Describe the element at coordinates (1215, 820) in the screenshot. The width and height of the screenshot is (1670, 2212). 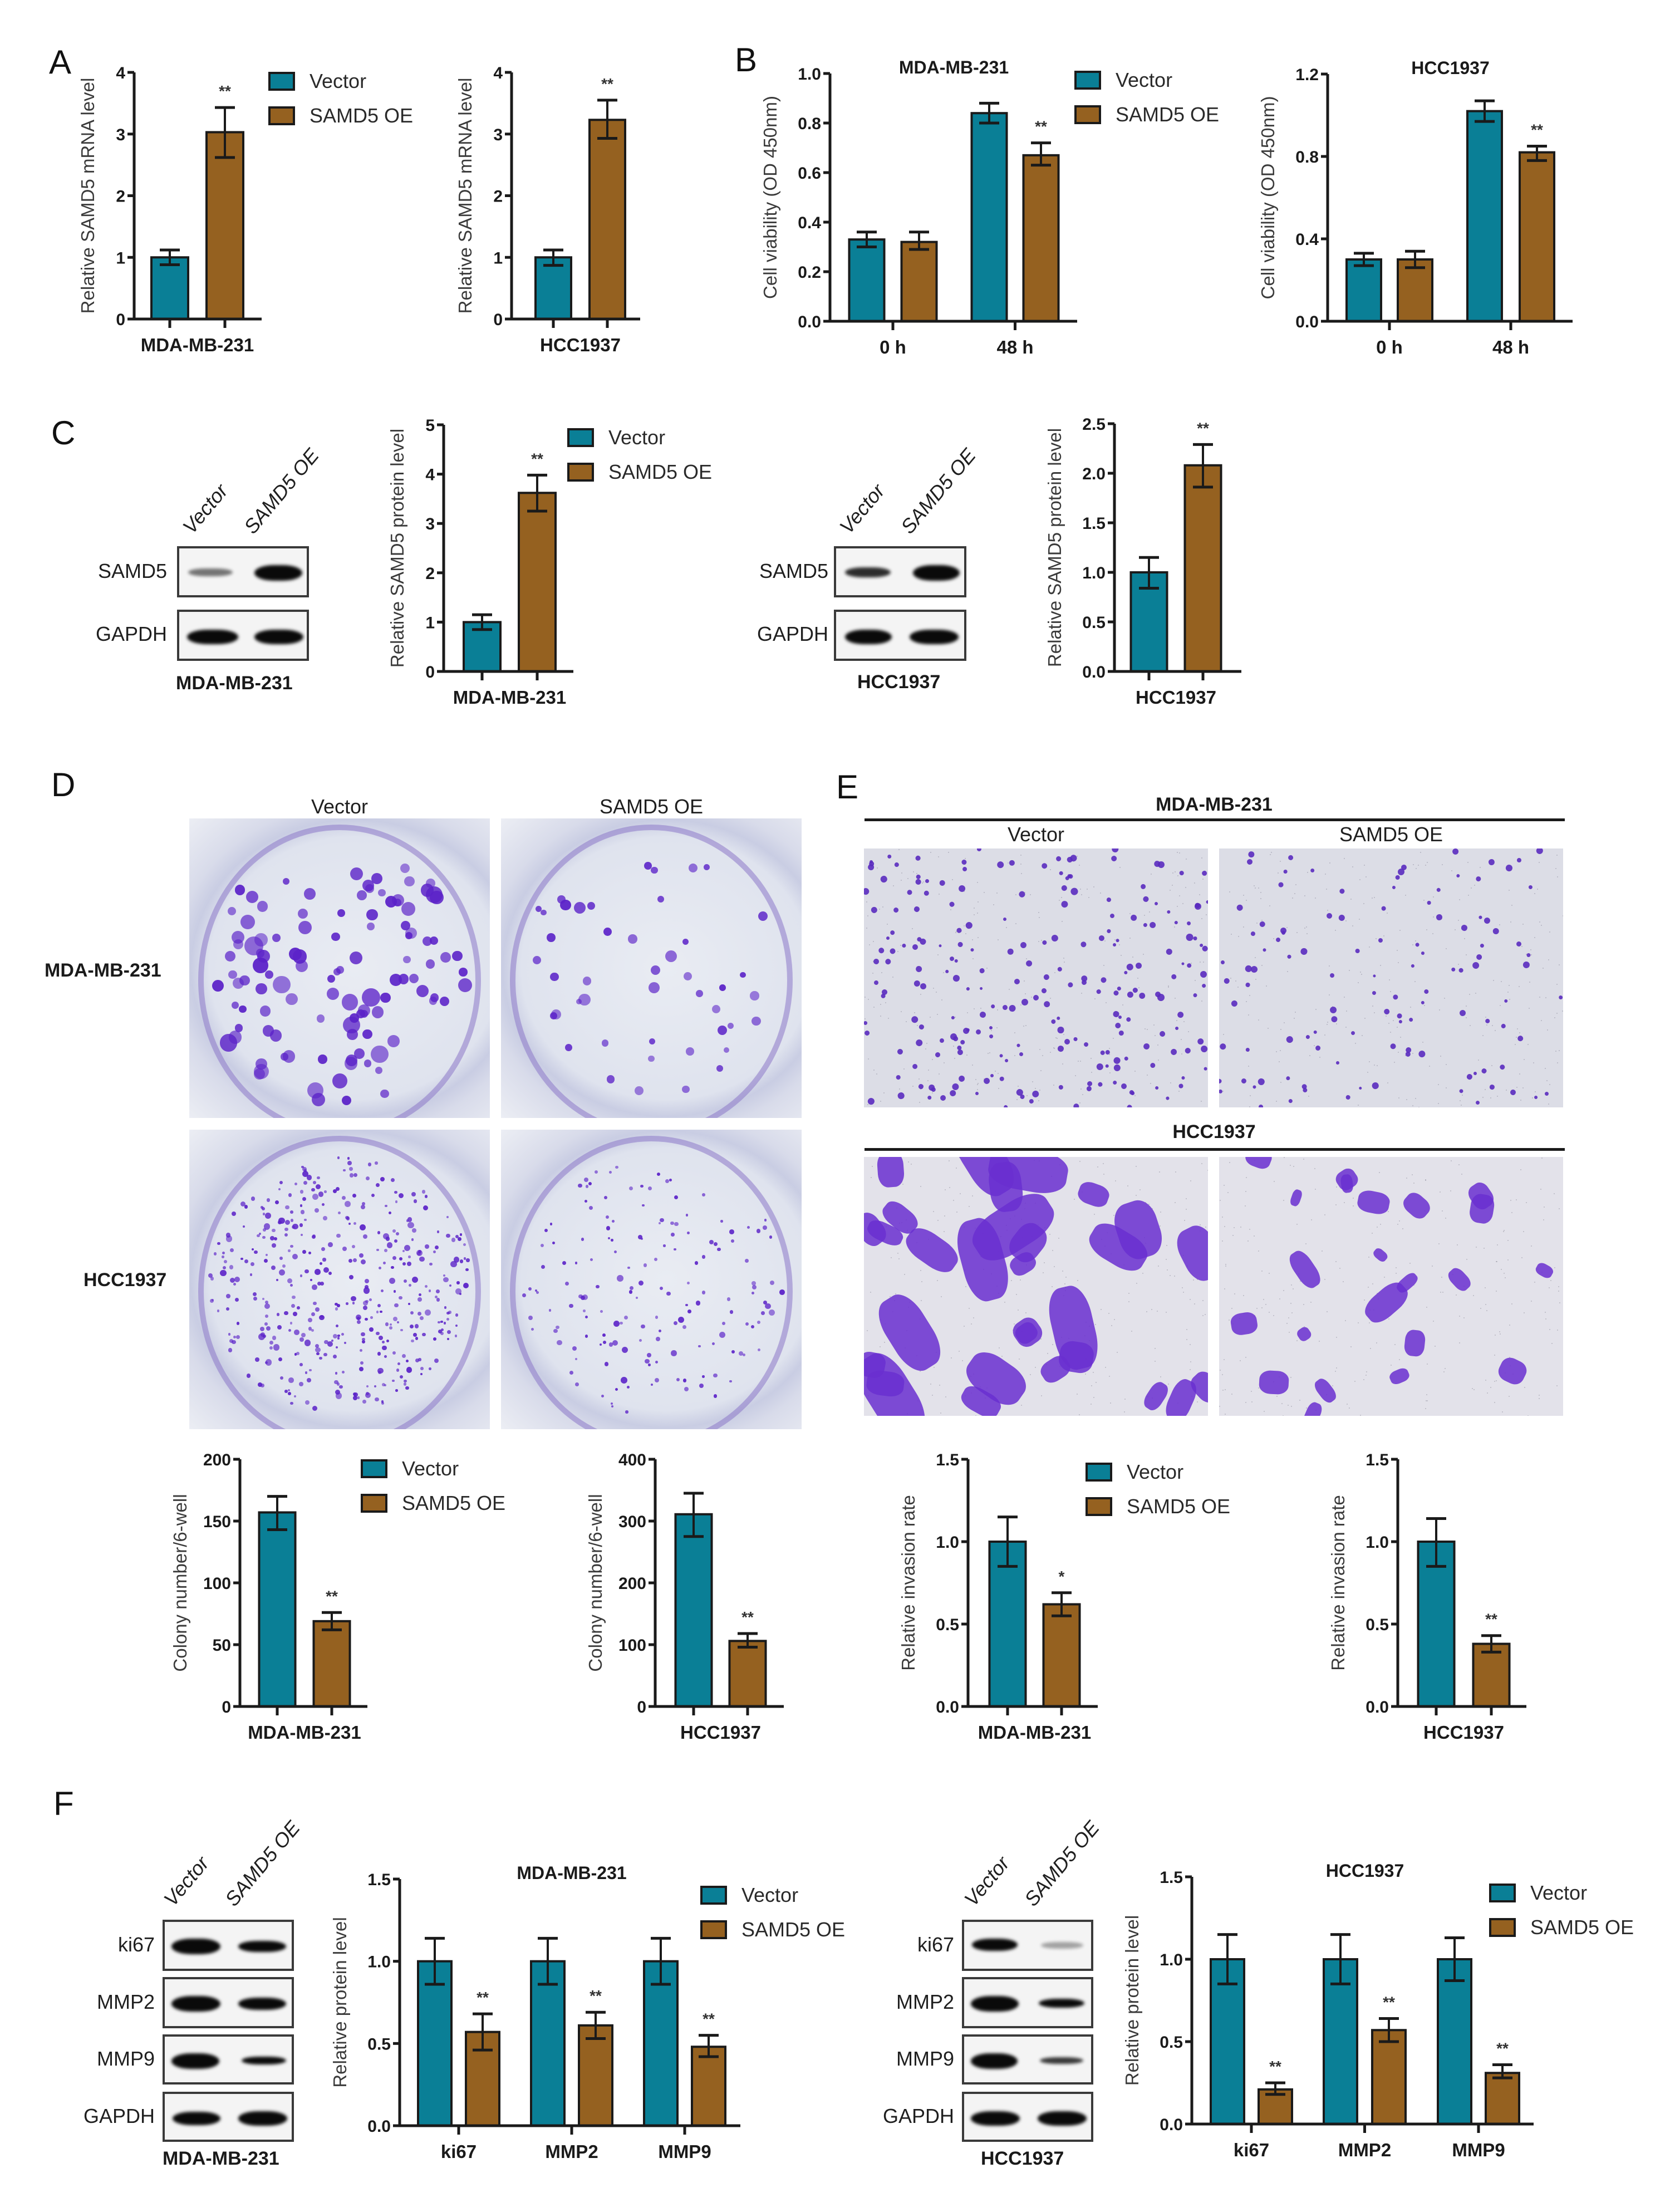
I see `group-divider-mda` at that location.